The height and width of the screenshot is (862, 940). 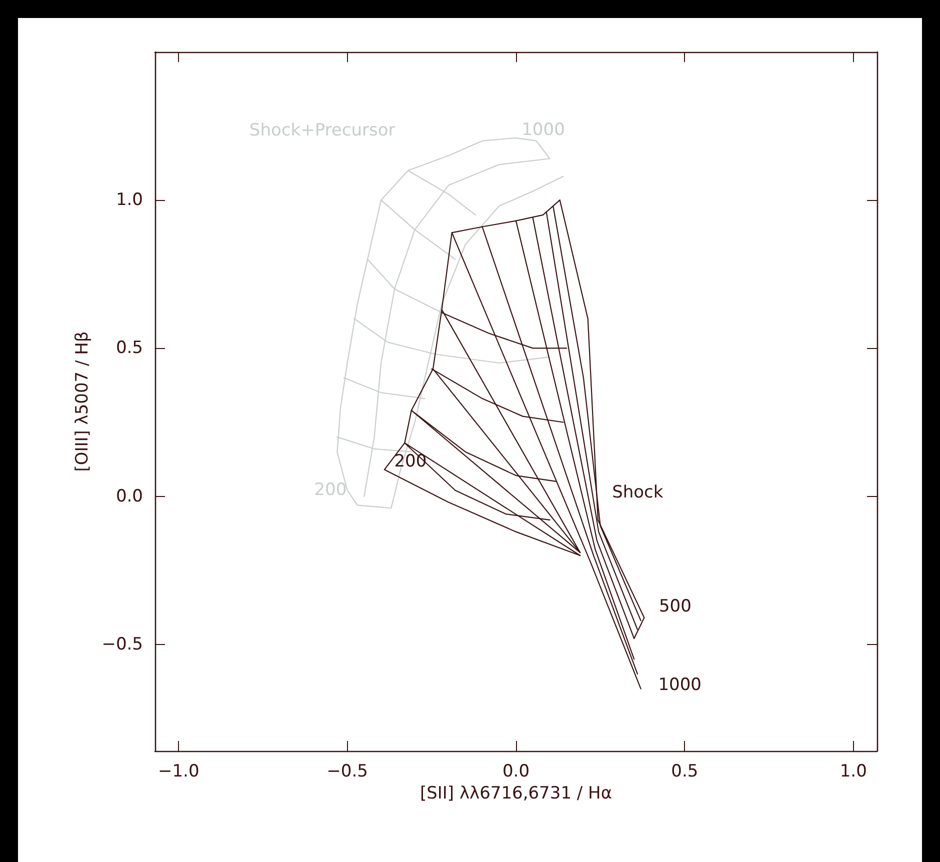 I want to click on y-tick-label: −0.5, so click(x=122, y=644).